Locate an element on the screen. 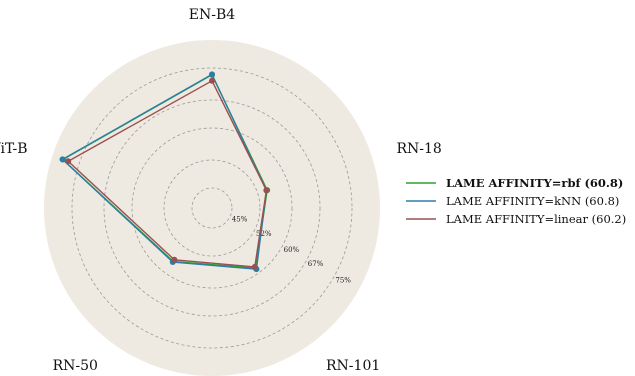 The height and width of the screenshot is (376, 635). axis-label-rn-101: RN-101 is located at coordinates (353, 366).